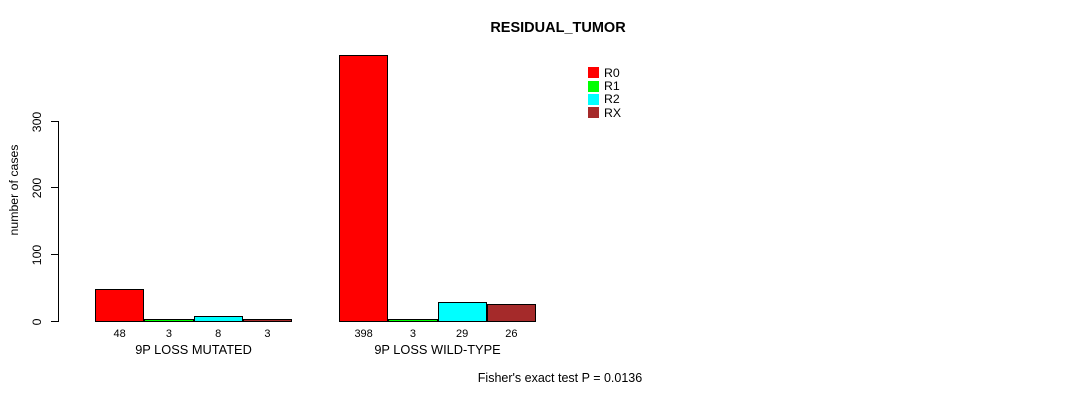  Describe the element at coordinates (218, 319) in the screenshot. I see `bar-r2-group1` at that location.